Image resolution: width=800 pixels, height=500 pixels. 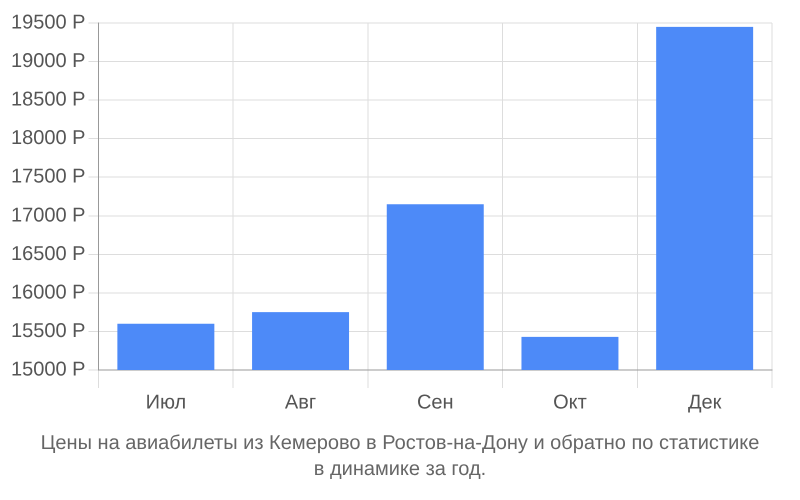 I want to click on y-tick-label: 18500 Р, so click(x=48, y=99).